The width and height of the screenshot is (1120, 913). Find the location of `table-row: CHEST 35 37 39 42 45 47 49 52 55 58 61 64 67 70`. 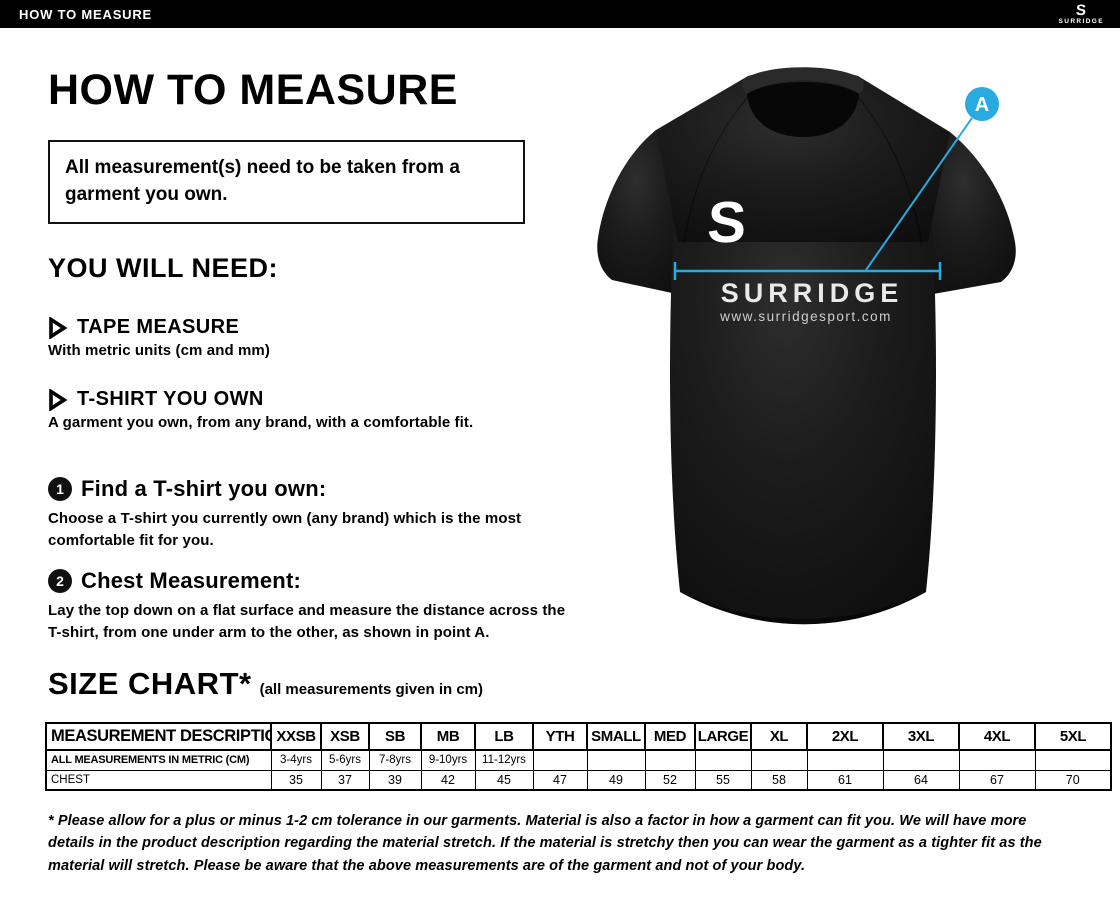

table-row: CHEST 35 37 39 42 45 47 49 52 55 58 61 64 67 70 is located at coordinates (578, 780).